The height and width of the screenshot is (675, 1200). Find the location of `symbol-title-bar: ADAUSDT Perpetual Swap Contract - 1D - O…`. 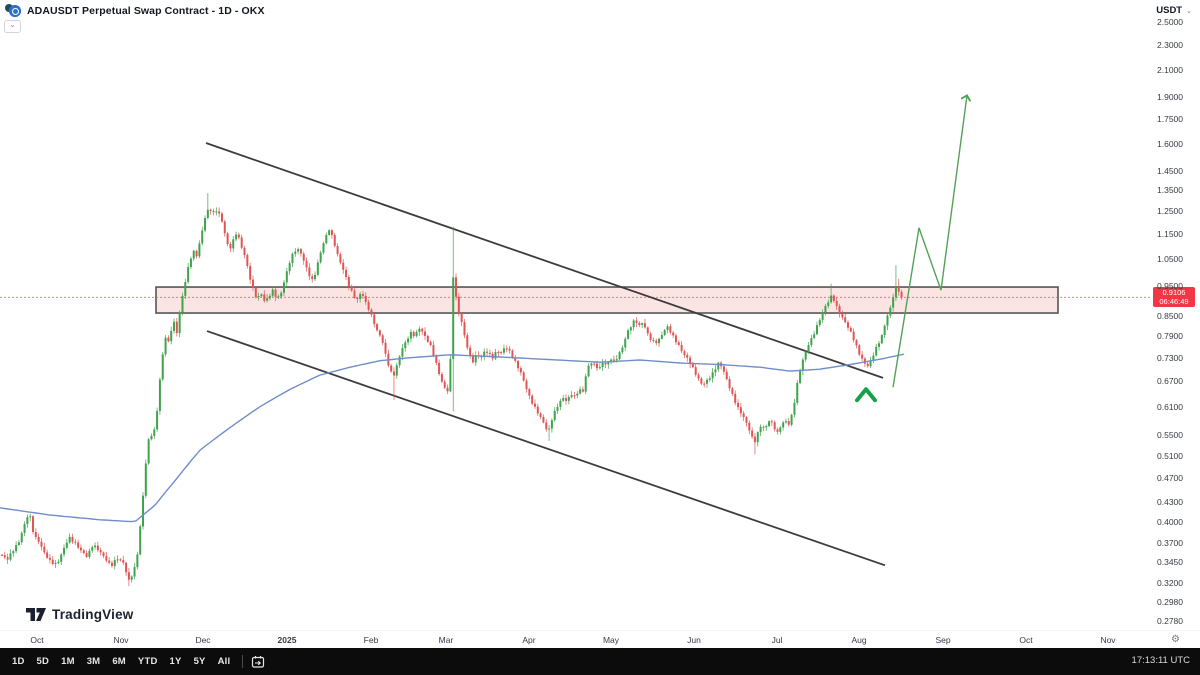

symbol-title-bar: ADAUSDT Perpetual Swap Contract - 1D - O… is located at coordinates (135, 11).